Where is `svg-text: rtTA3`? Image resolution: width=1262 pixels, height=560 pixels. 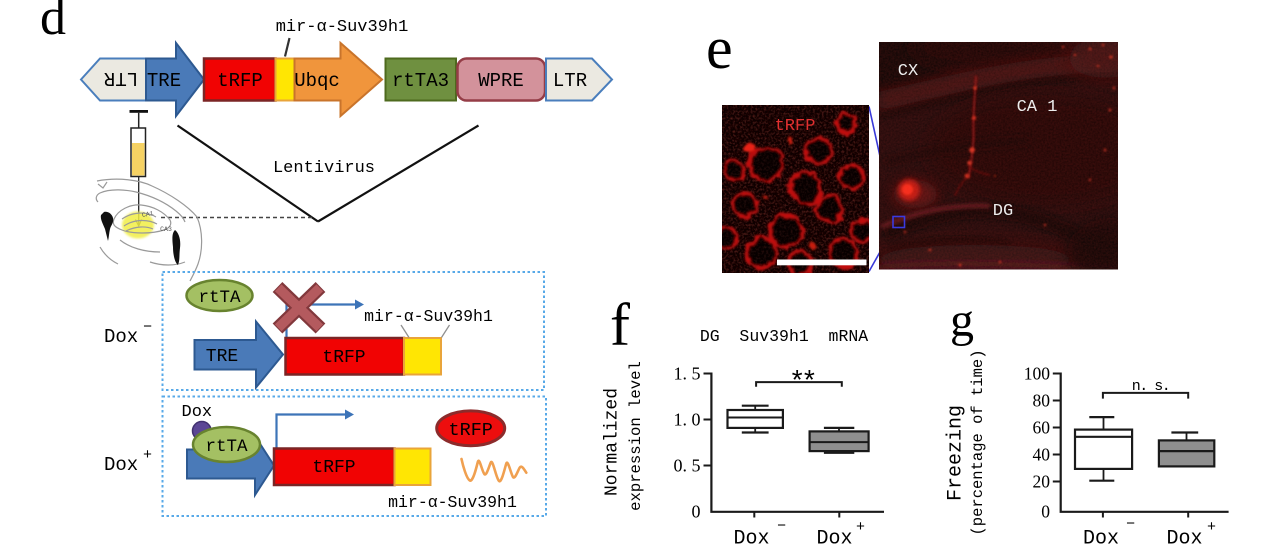 svg-text: rtTA3 is located at coordinates (420, 81).